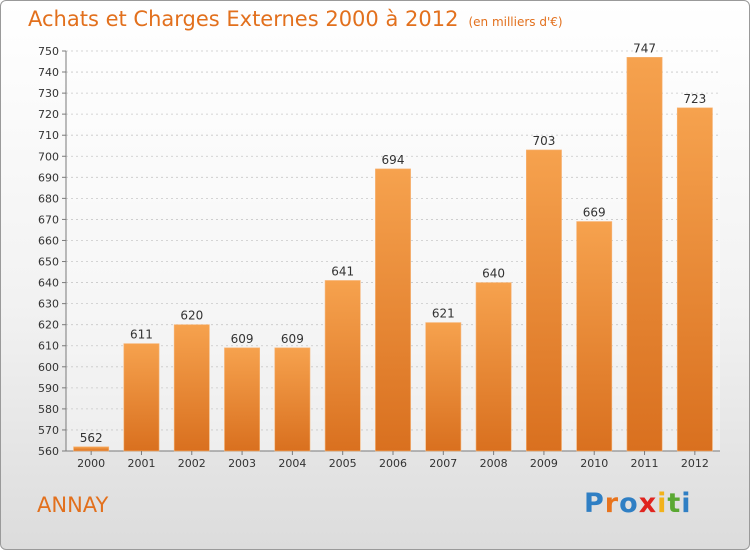 Image resolution: width=750 pixels, height=550 pixels. Describe the element at coordinates (594, 213) in the screenshot. I see `data-label: 669` at that location.